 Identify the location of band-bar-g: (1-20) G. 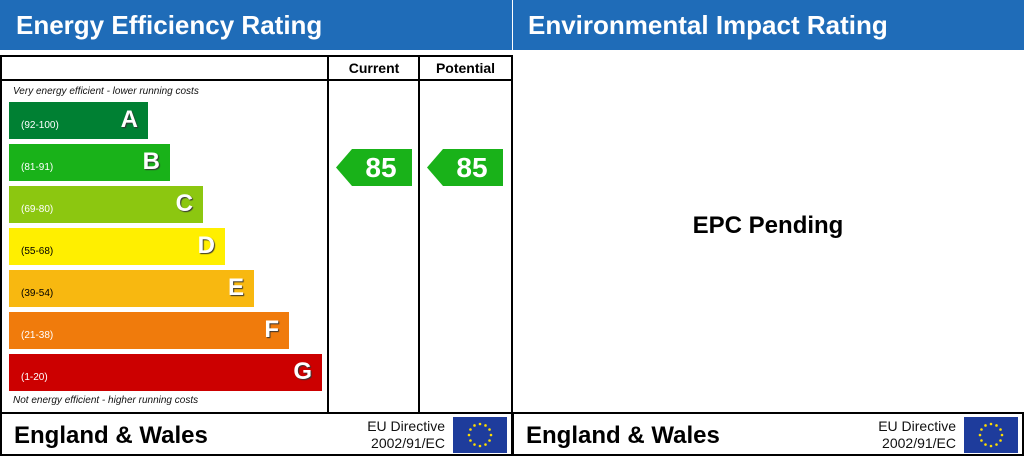
(165, 372).